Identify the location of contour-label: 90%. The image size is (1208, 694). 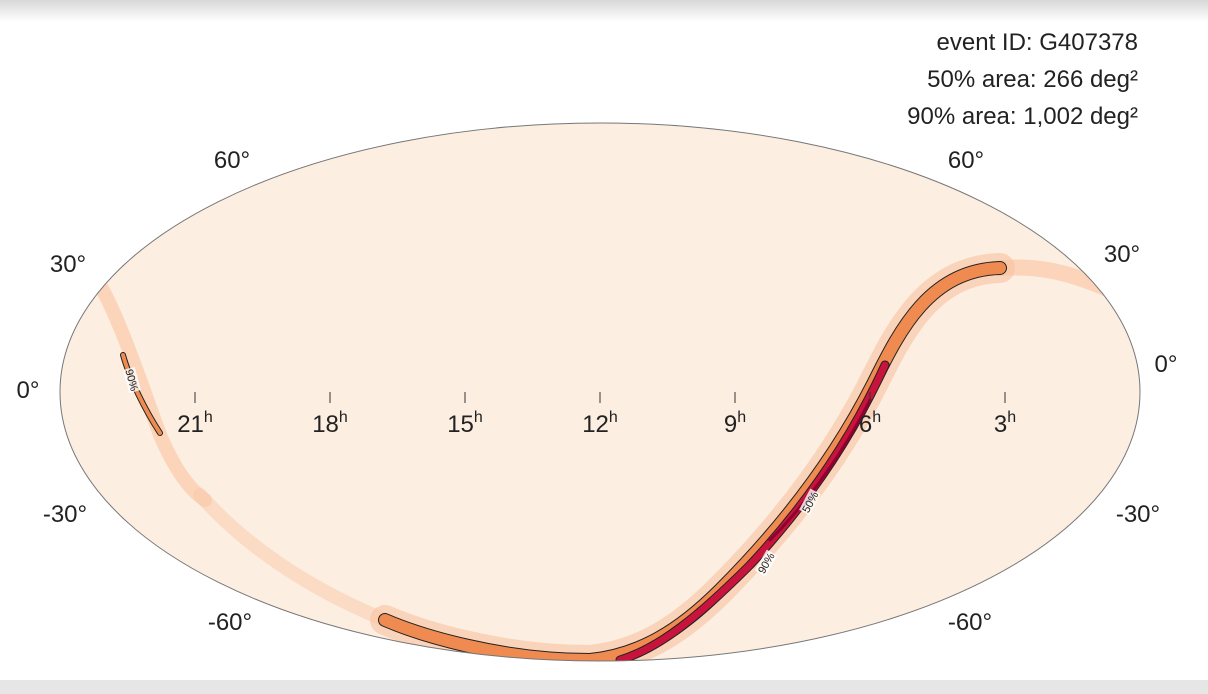
(130, 380).